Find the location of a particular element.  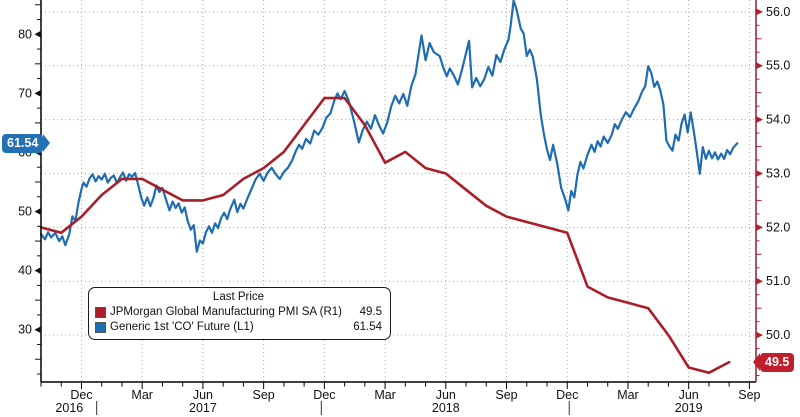

right-axis-tick-label: 50.0 is located at coordinates (778, 335).